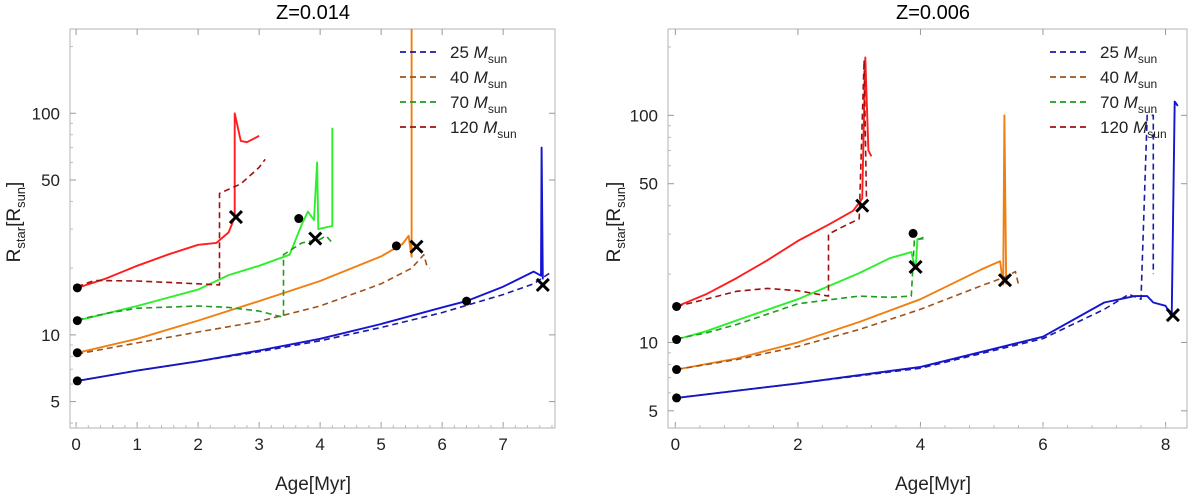 Image resolution: width=1200 pixels, height=498 pixels. Describe the element at coordinates (136, 444) in the screenshot. I see `x-tick-label: 1` at that location.